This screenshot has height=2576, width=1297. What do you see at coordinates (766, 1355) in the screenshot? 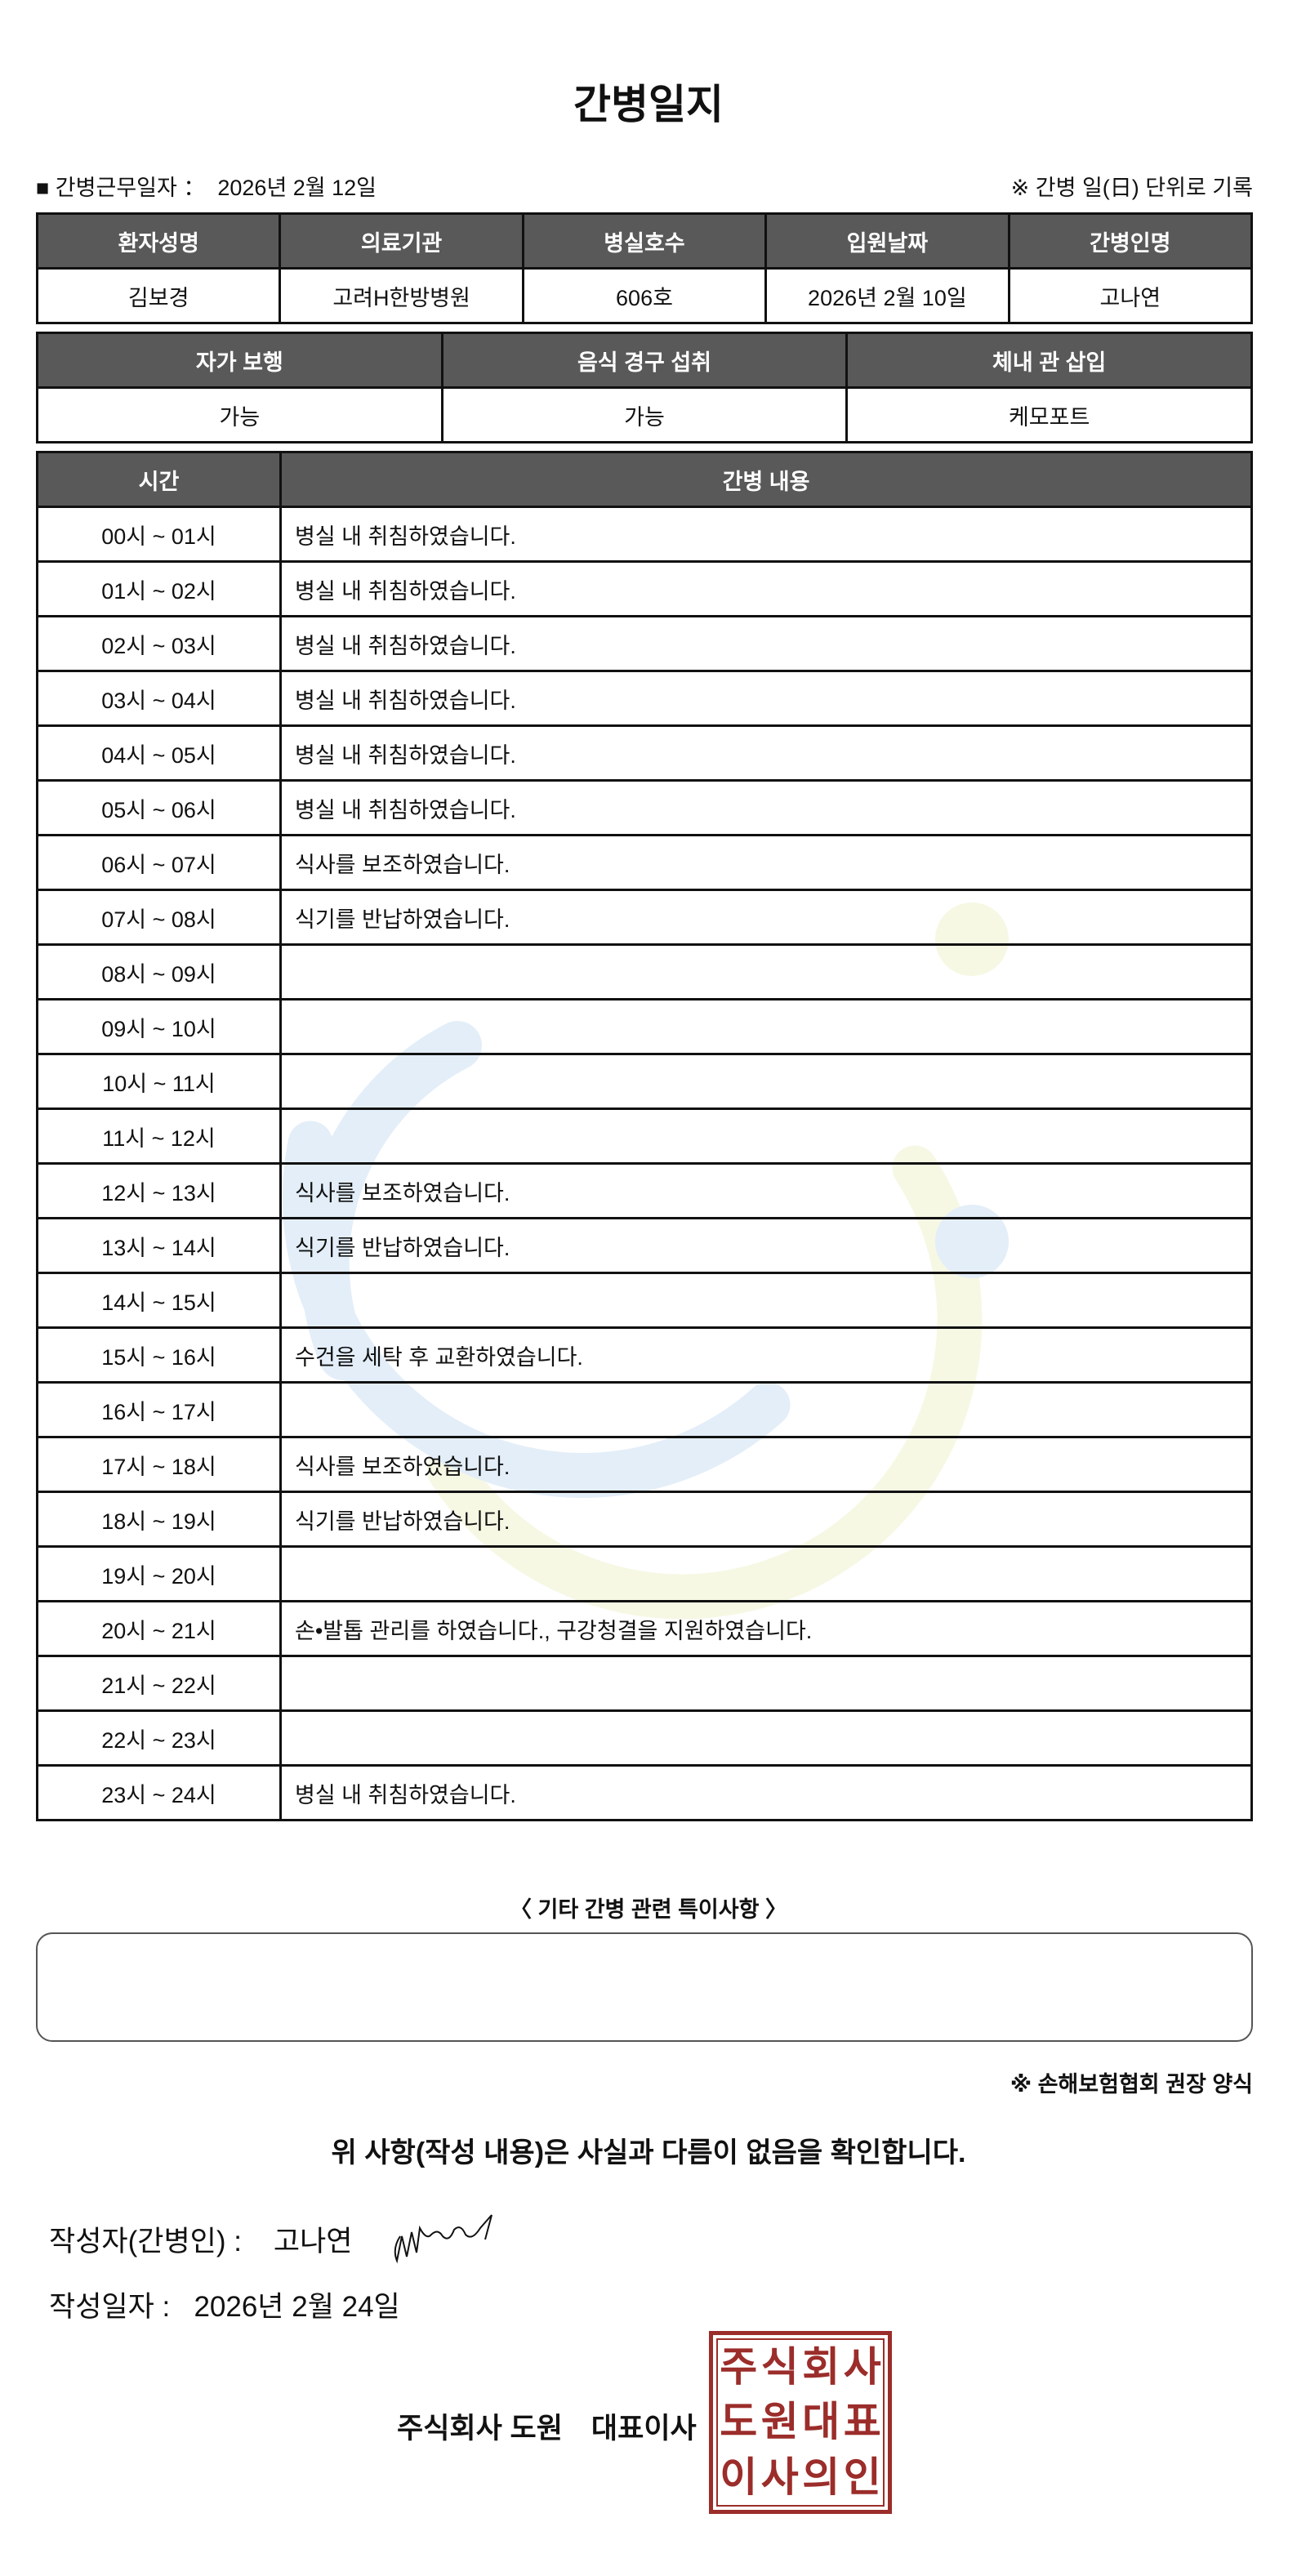
I see `content-cell: 수건을 세탁 후 교환하였습니다.` at bounding box center [766, 1355].